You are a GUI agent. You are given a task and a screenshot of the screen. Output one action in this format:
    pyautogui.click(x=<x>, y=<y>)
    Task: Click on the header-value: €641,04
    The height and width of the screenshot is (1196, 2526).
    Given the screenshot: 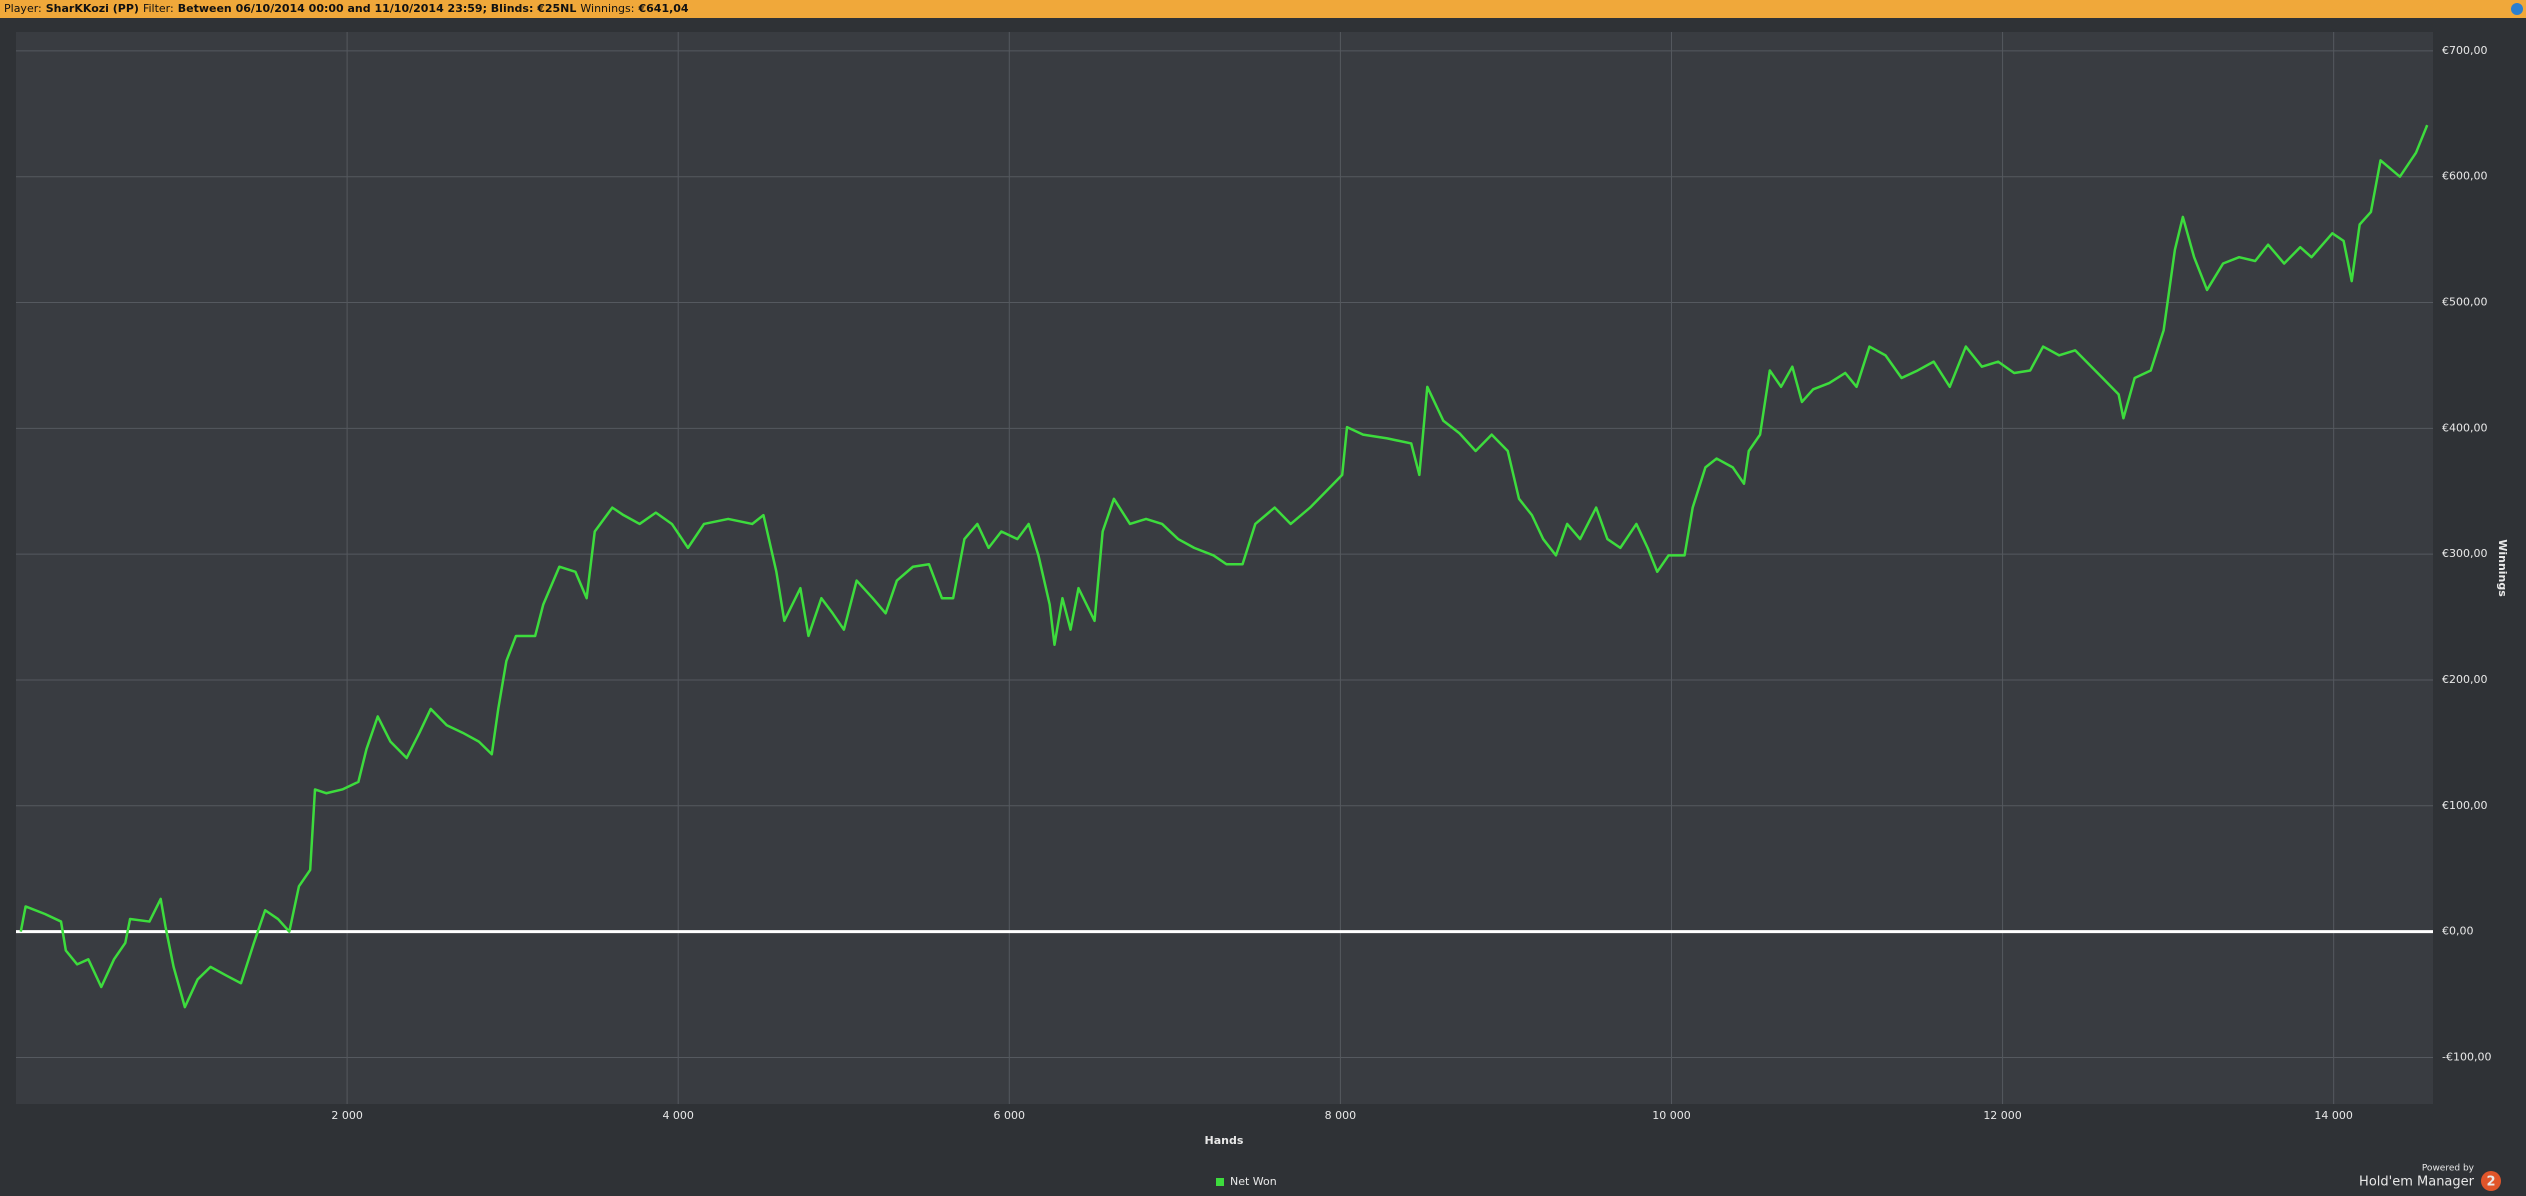 What is the action you would take?
    pyautogui.click(x=663, y=8)
    